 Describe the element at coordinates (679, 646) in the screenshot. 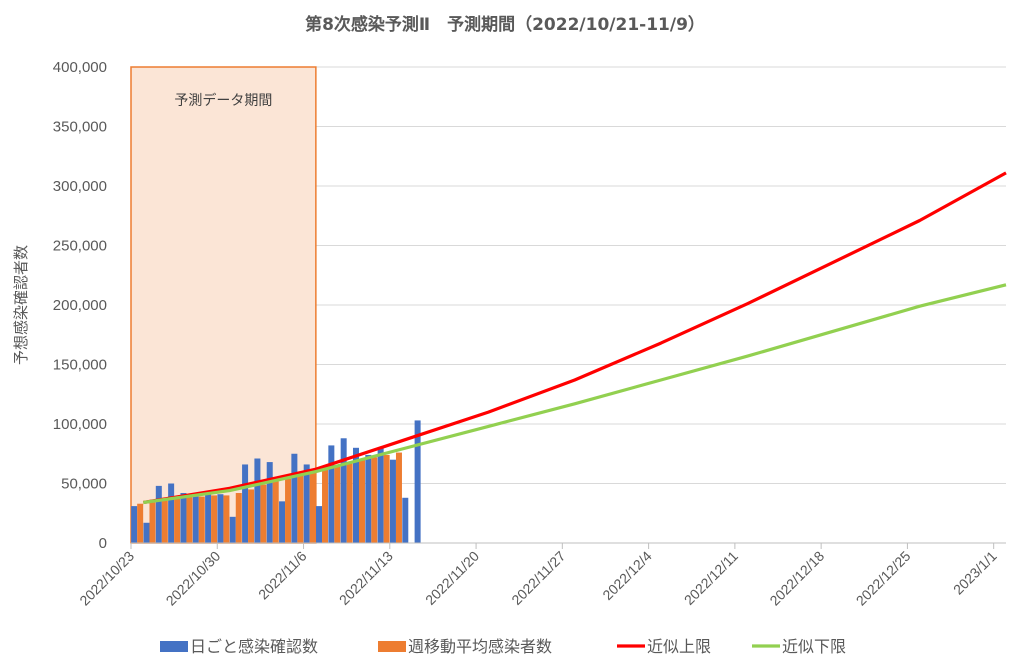

I see `legend-label: 近似上限` at that location.